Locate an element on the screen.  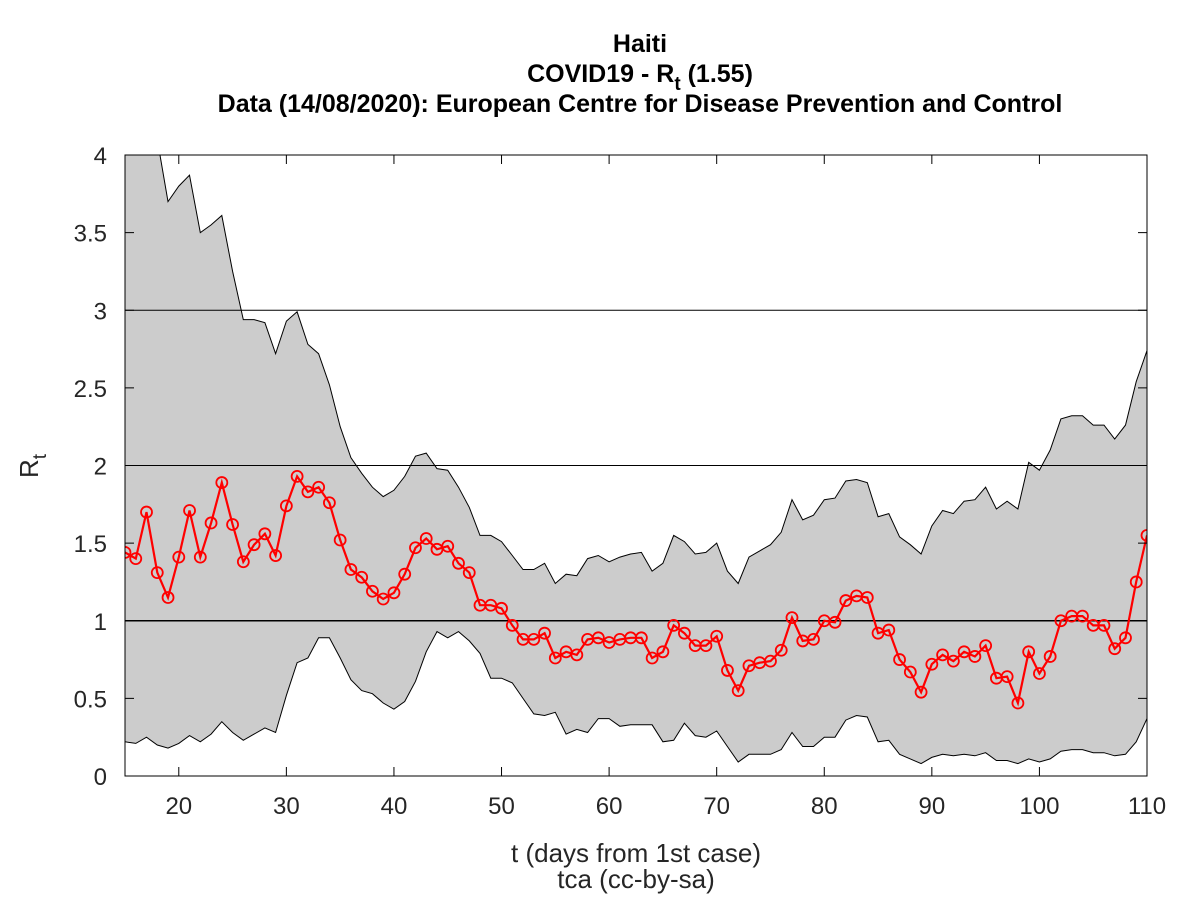
x-axis-label: t (days from 1st case) is located at coordinates (636, 853).